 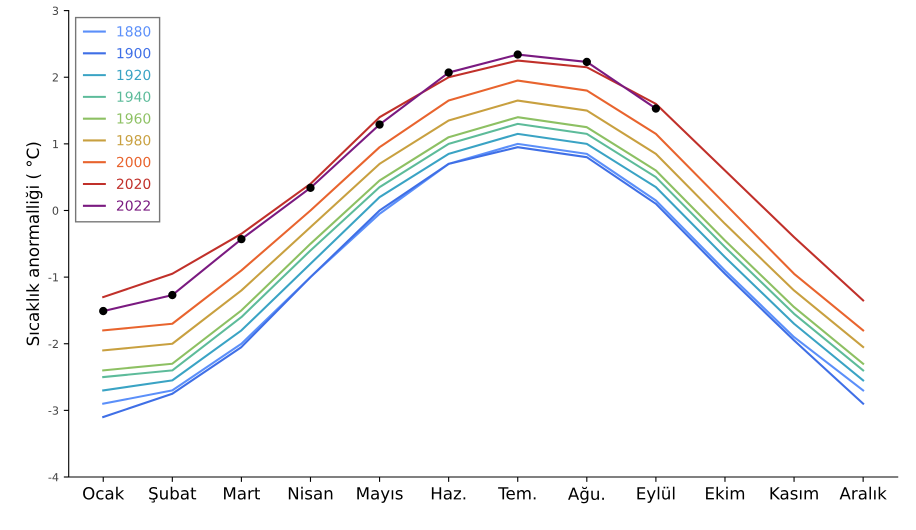 I want to click on x-tick-label: Ağu., so click(x=586, y=495).